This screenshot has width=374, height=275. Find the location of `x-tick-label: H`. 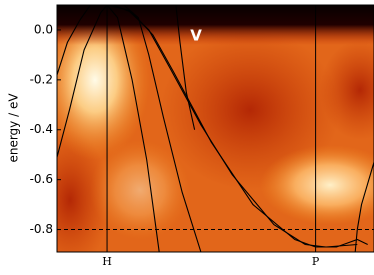

x-tick-label: H is located at coordinates (107, 261).